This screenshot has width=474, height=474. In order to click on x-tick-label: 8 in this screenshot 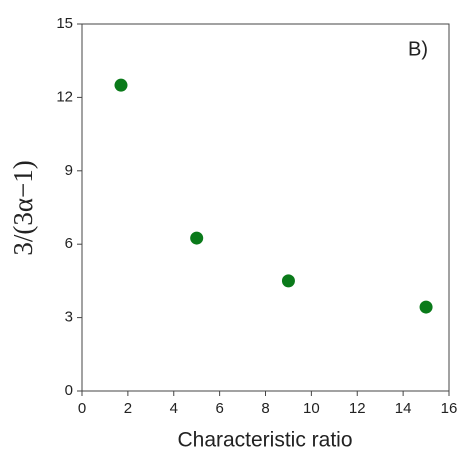, I will do `click(265, 408)`.